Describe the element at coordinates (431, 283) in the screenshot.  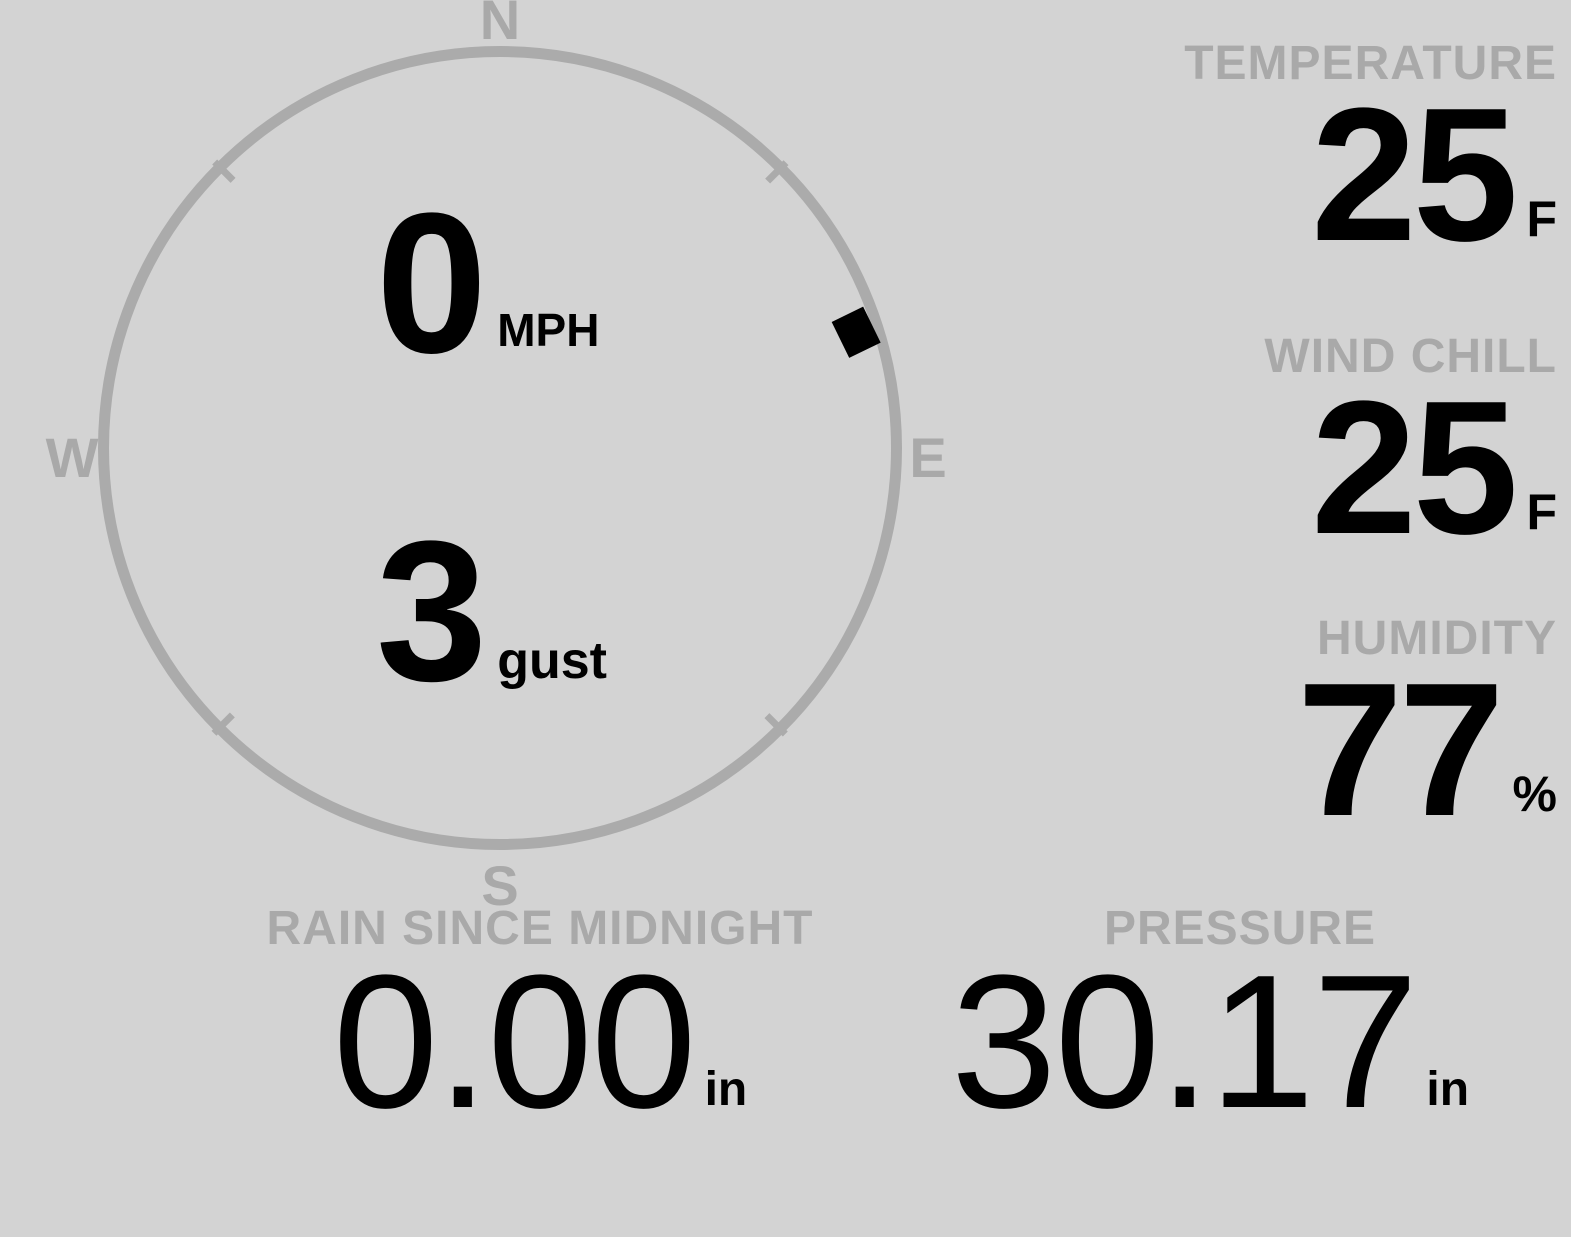
I see `wind-speed-value: 0` at that location.